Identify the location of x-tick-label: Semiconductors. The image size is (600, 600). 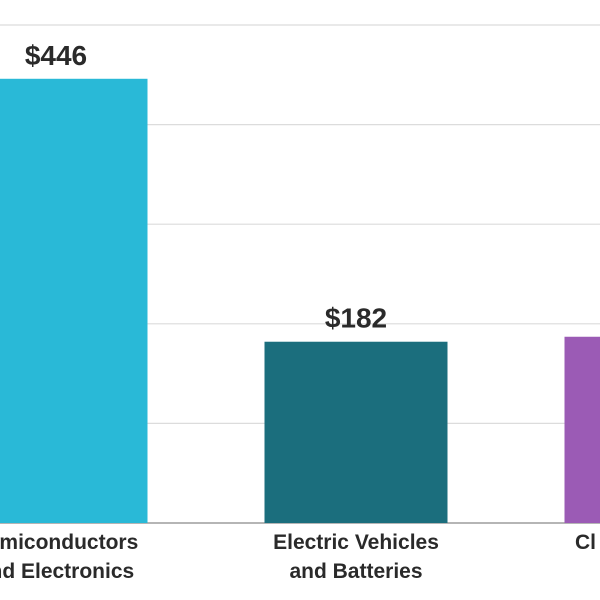
(69, 542).